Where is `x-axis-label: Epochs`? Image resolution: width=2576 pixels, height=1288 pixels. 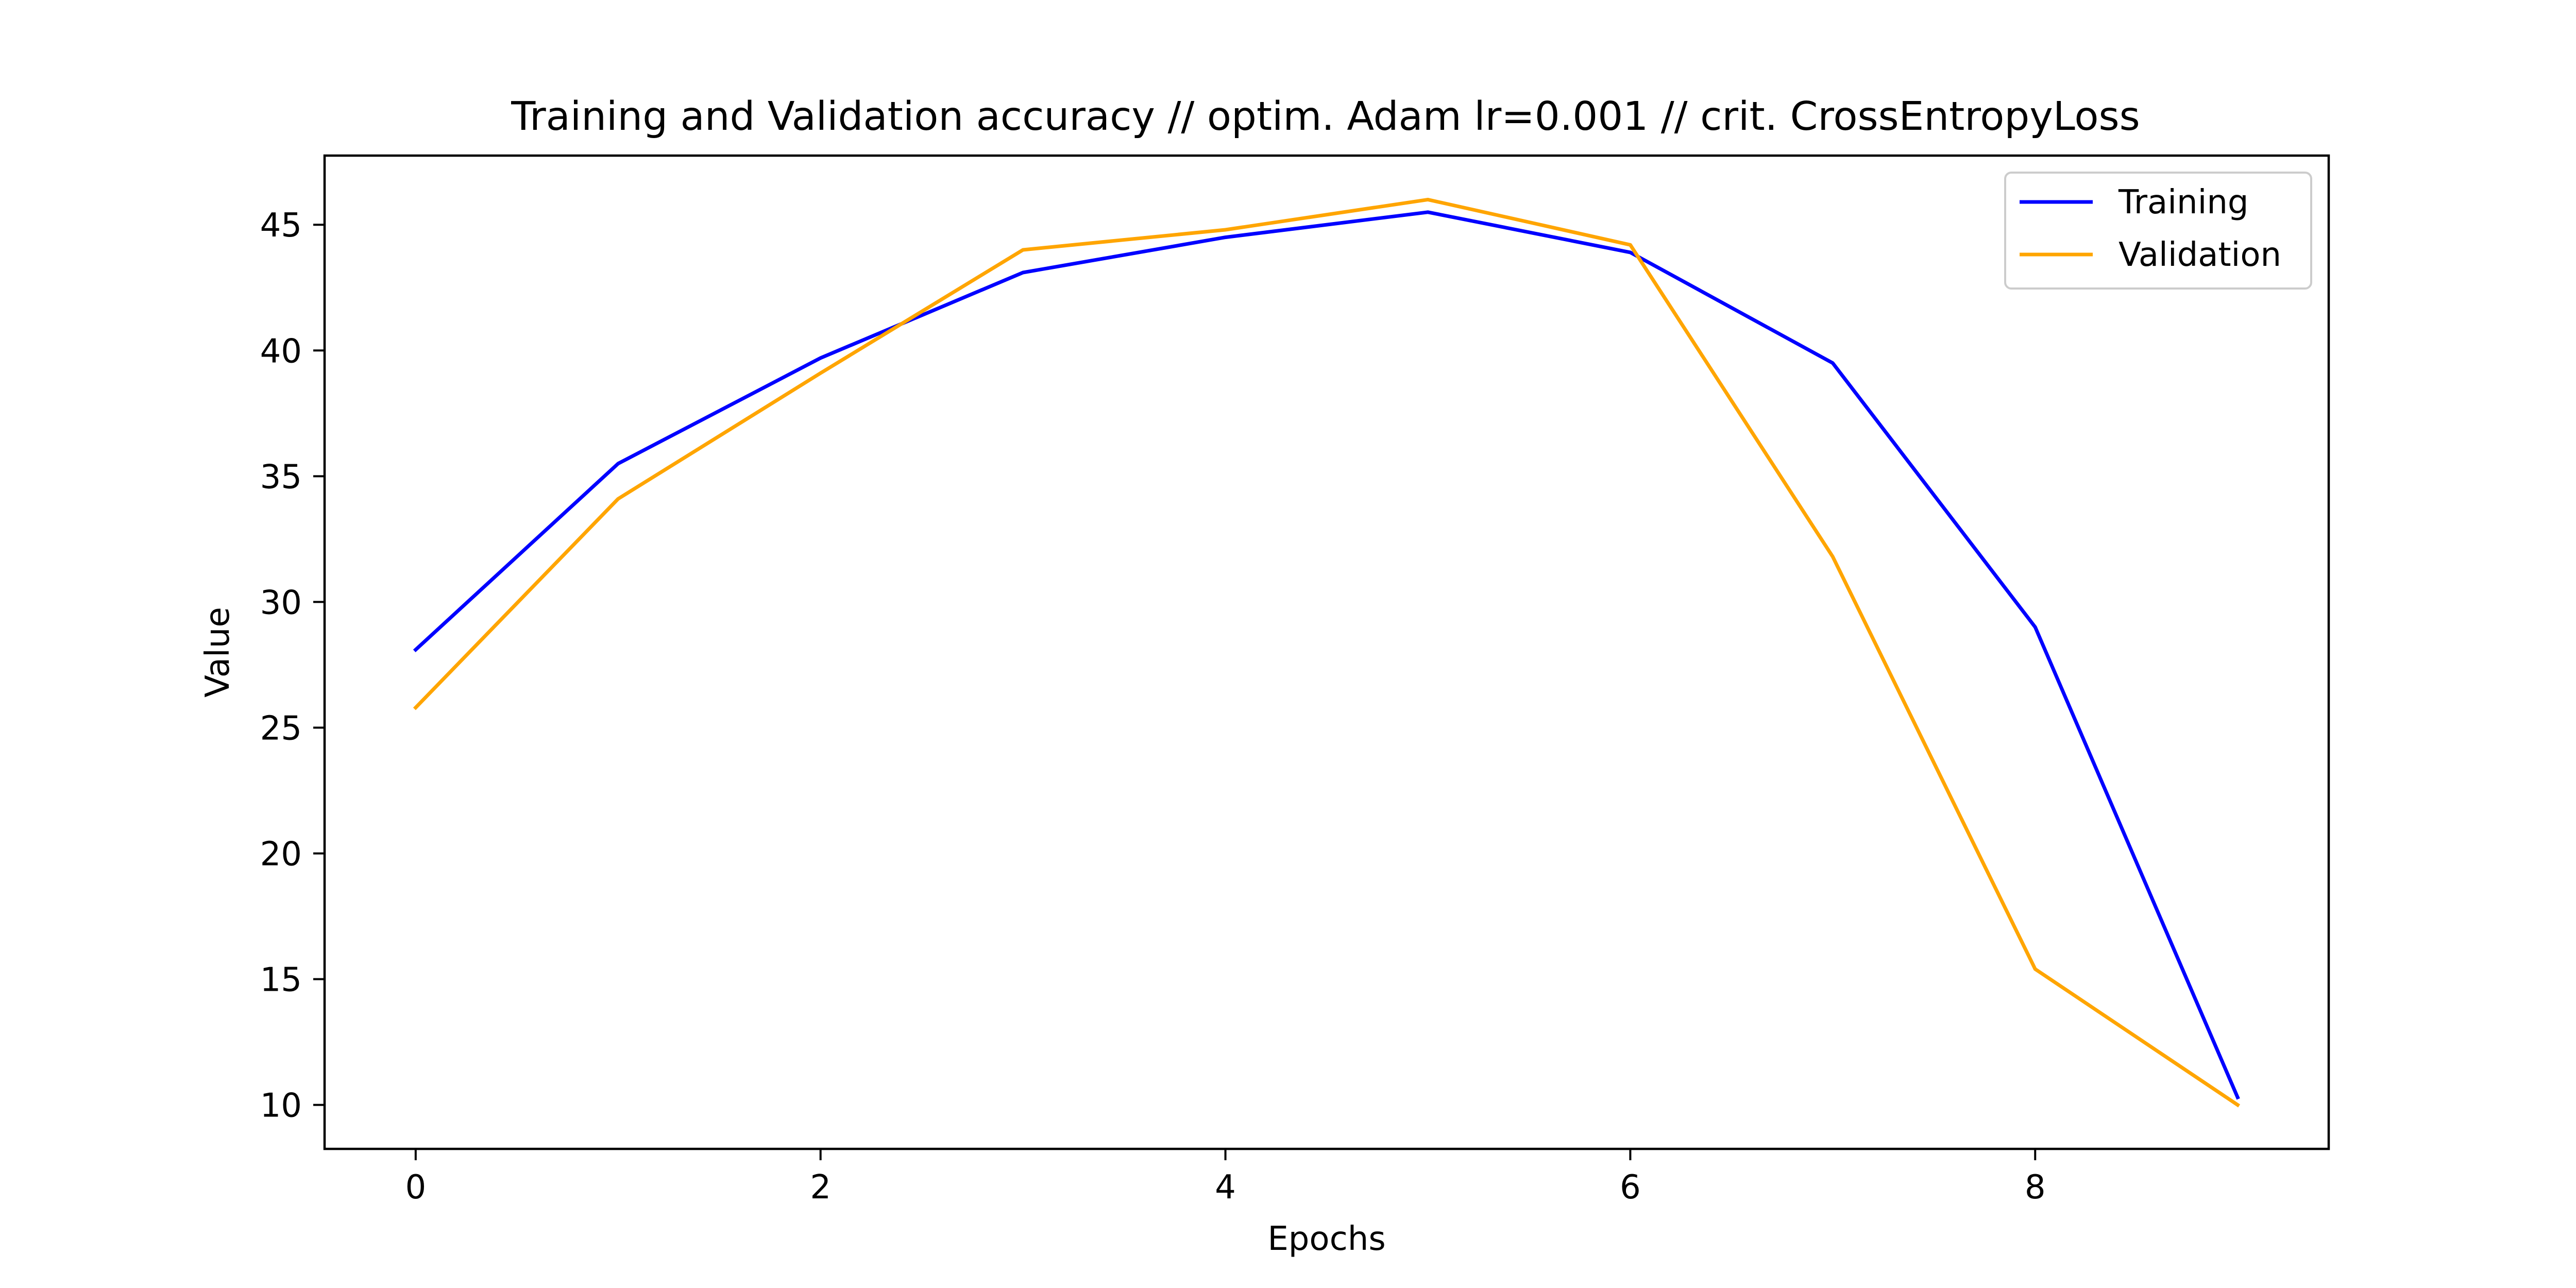 x-axis-label: Epochs is located at coordinates (1326, 1239).